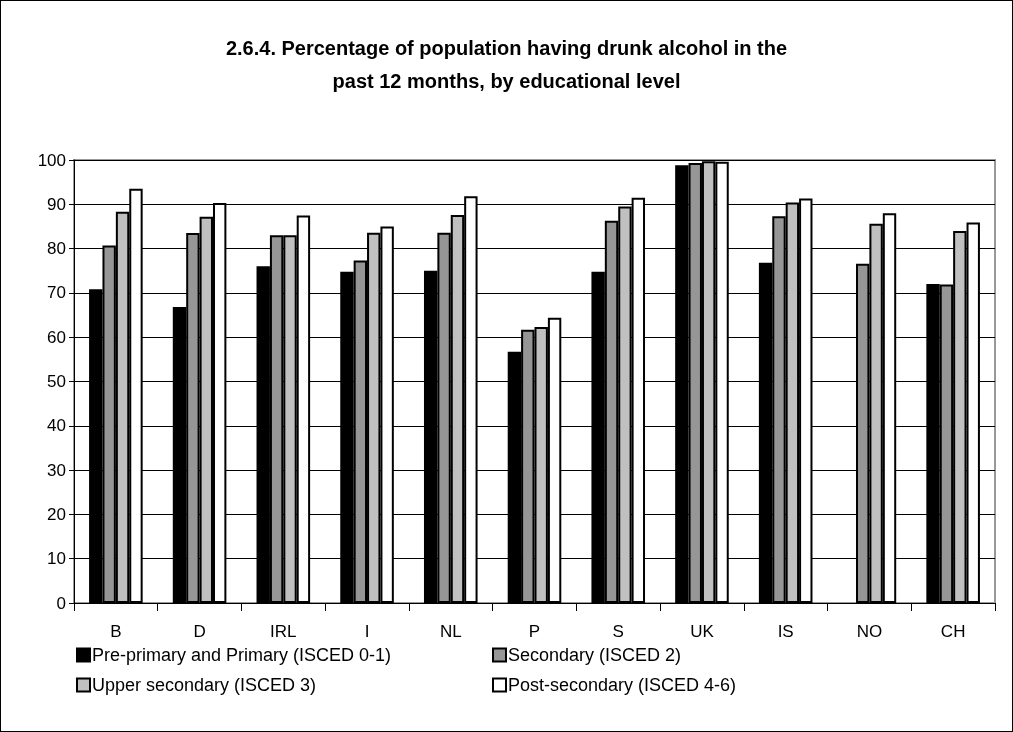 The image size is (1013, 732). What do you see at coordinates (51, 160) in the screenshot?
I see `y-tick-label: 100` at bounding box center [51, 160].